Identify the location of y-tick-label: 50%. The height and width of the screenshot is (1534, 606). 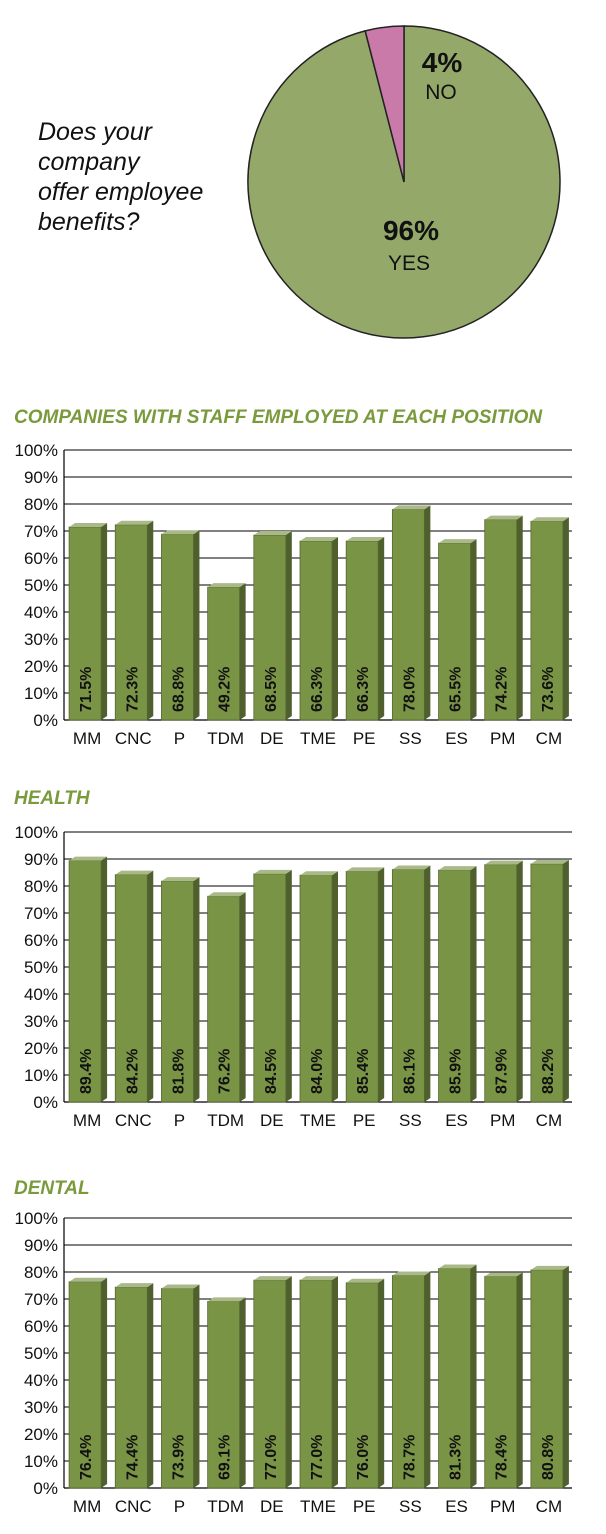
(41, 585).